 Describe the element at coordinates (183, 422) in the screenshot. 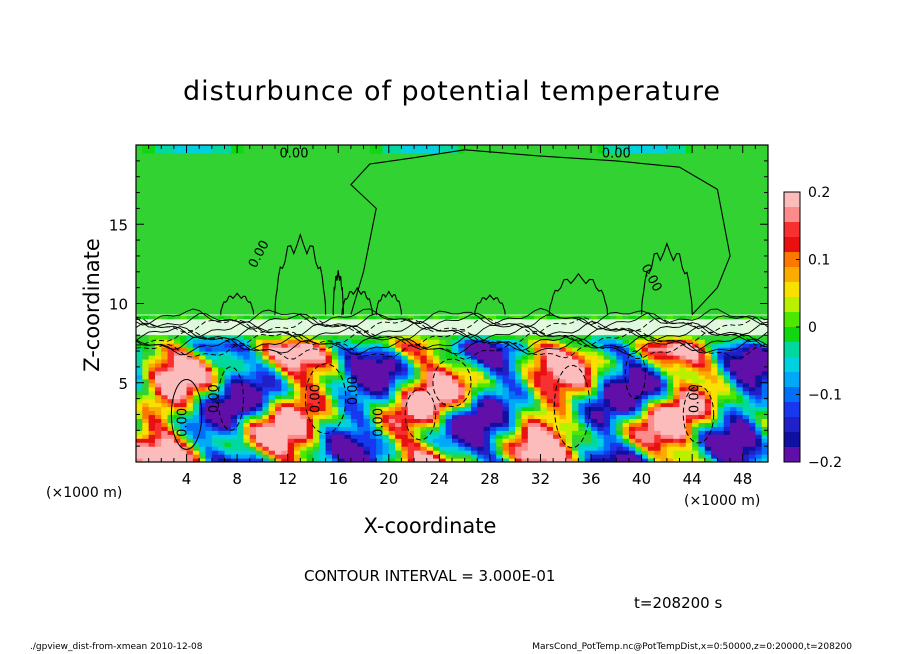

I see `contour-label: 0.00` at that location.